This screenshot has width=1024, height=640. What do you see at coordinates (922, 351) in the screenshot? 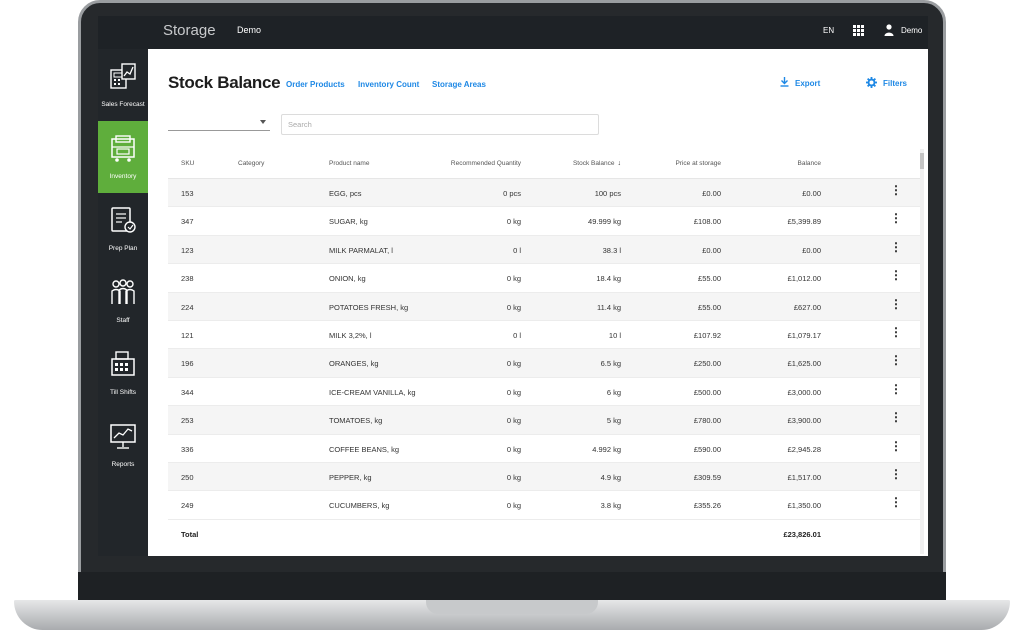
I see `scrollbar-track` at bounding box center [922, 351].